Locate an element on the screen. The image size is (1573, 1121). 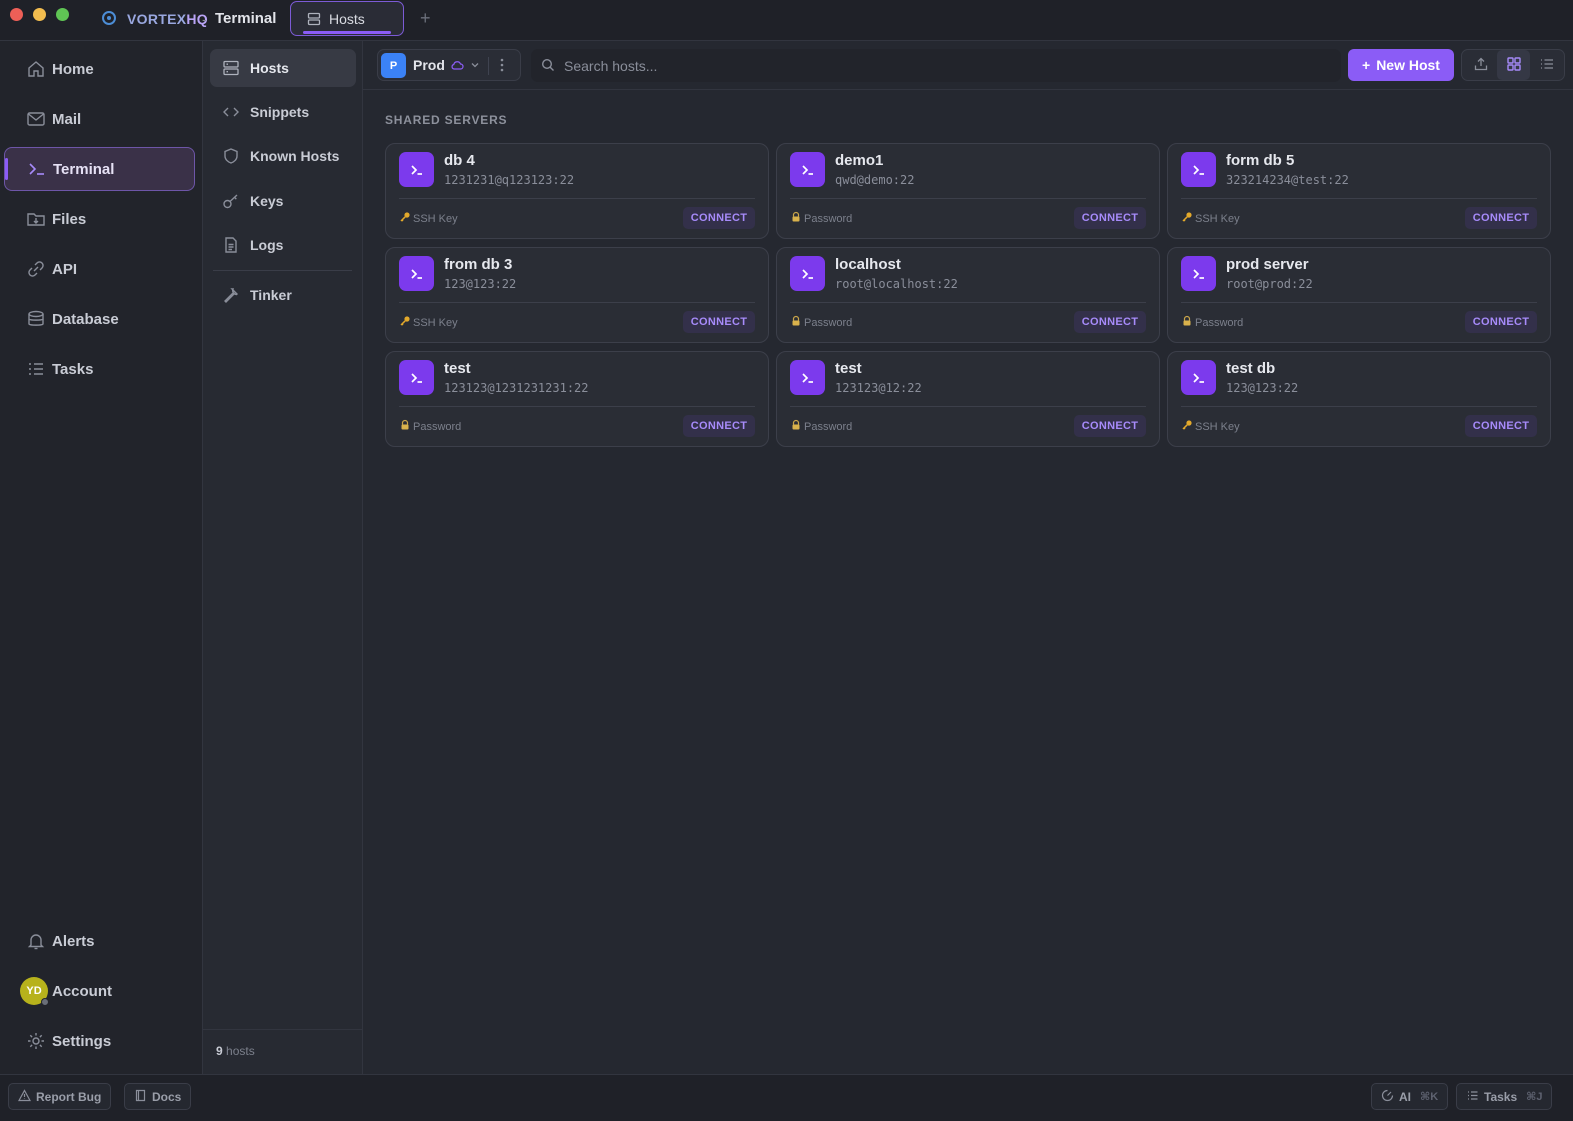
list-icon is located at coordinates (1547, 65).